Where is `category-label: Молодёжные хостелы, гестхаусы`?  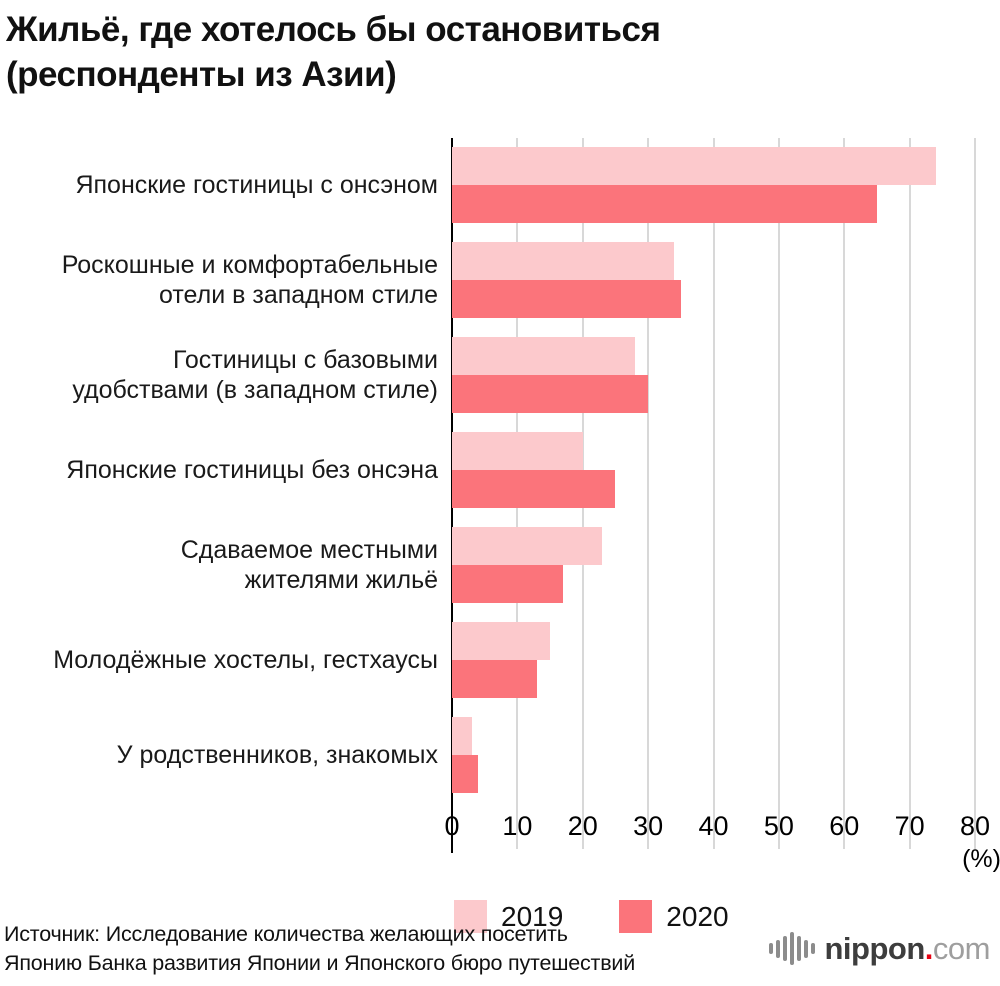 category-label: Молодёжные хостелы, гестхаусы is located at coordinates (245, 659).